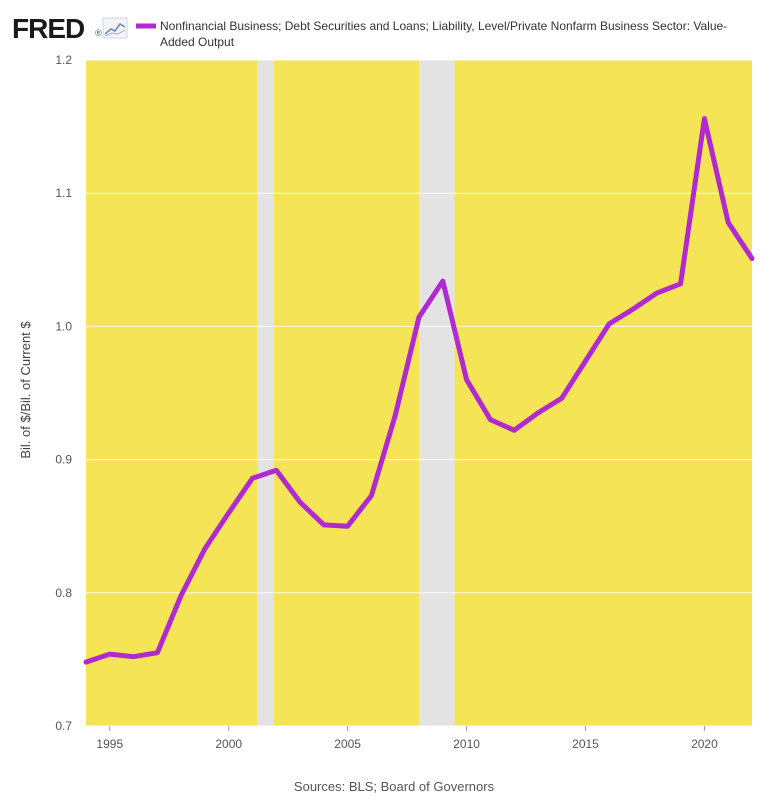  Describe the element at coordinates (466, 744) in the screenshot. I see `x-tick-label: 2010` at that location.